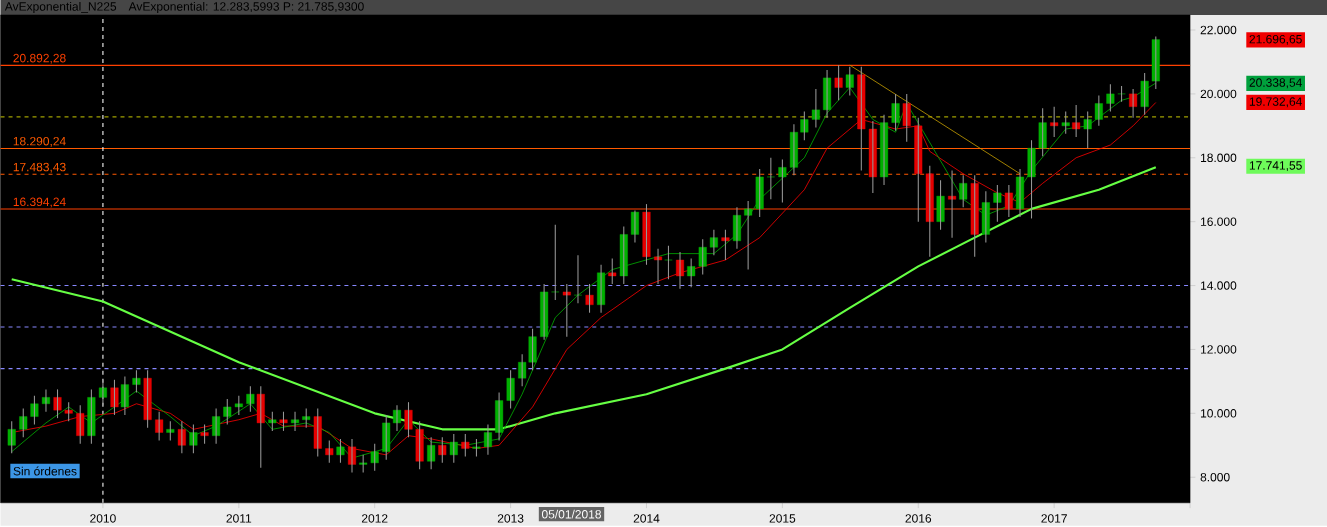  What do you see at coordinates (918, 518) in the screenshot?
I see `x-tick-label: 2016` at bounding box center [918, 518].